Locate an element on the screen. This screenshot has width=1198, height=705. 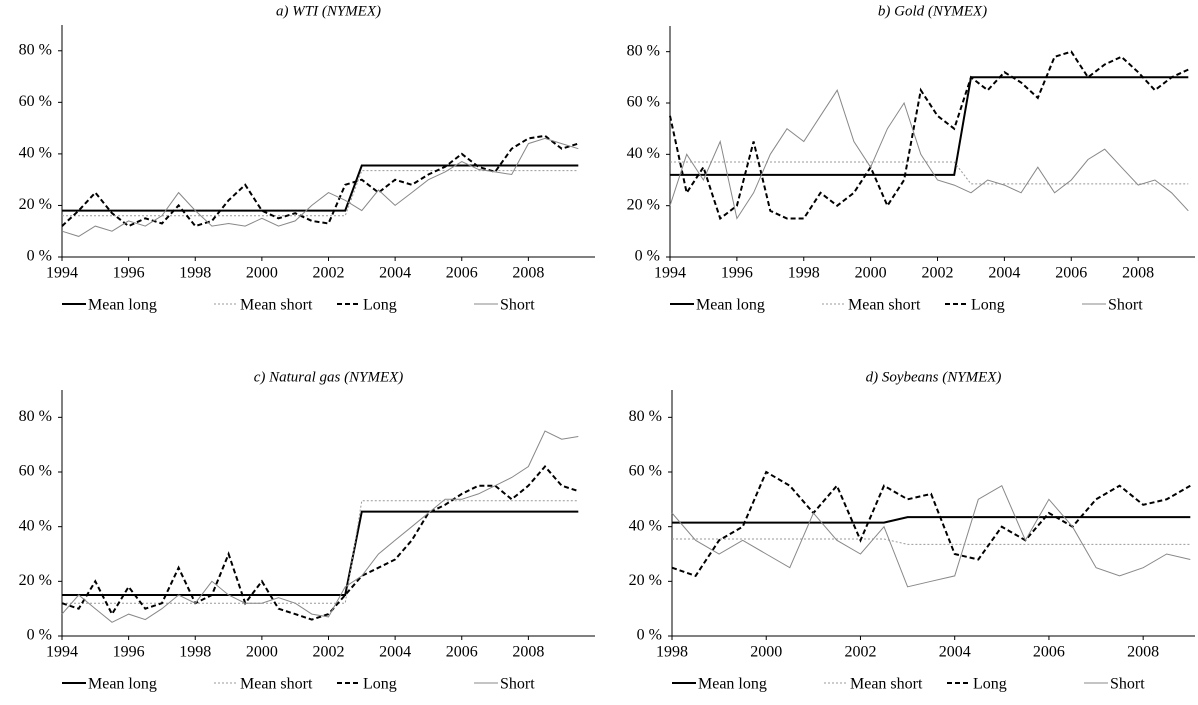
chart-title: b) Gold (NYMEX) is located at coordinates (932, 11).